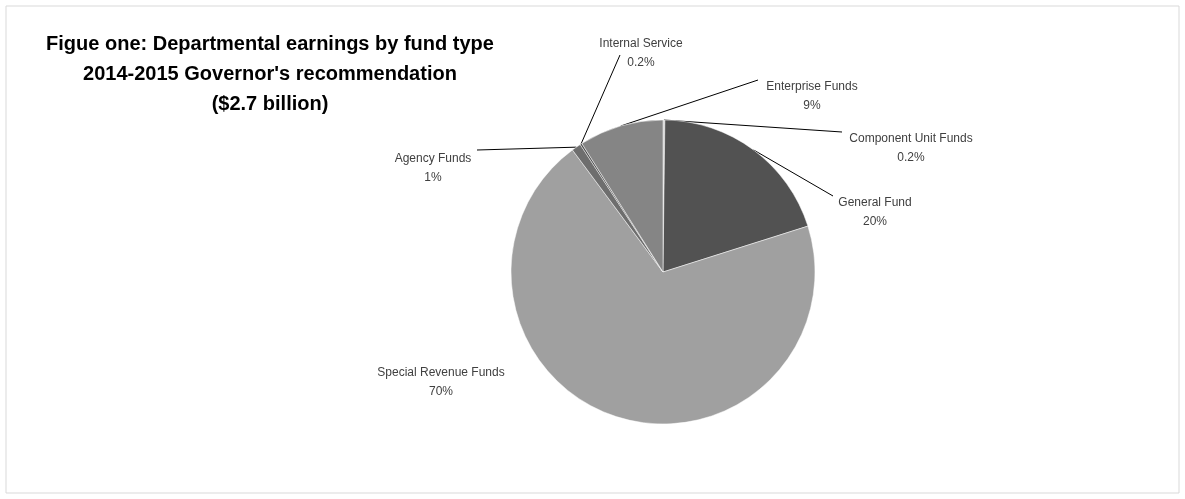 The height and width of the screenshot is (499, 1185). I want to click on slice-label: General Fund, so click(875, 202).